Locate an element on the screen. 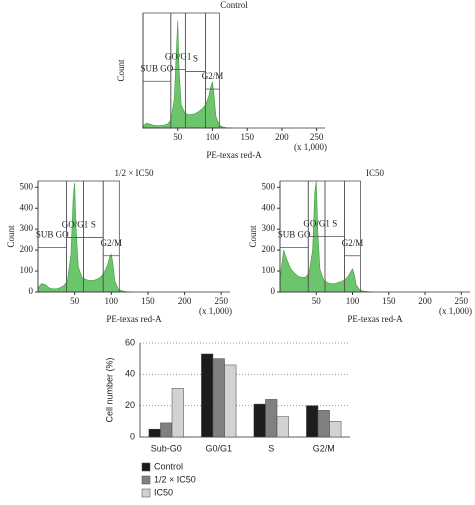  y-axis-label: Cell number (%) is located at coordinates (109, 389).